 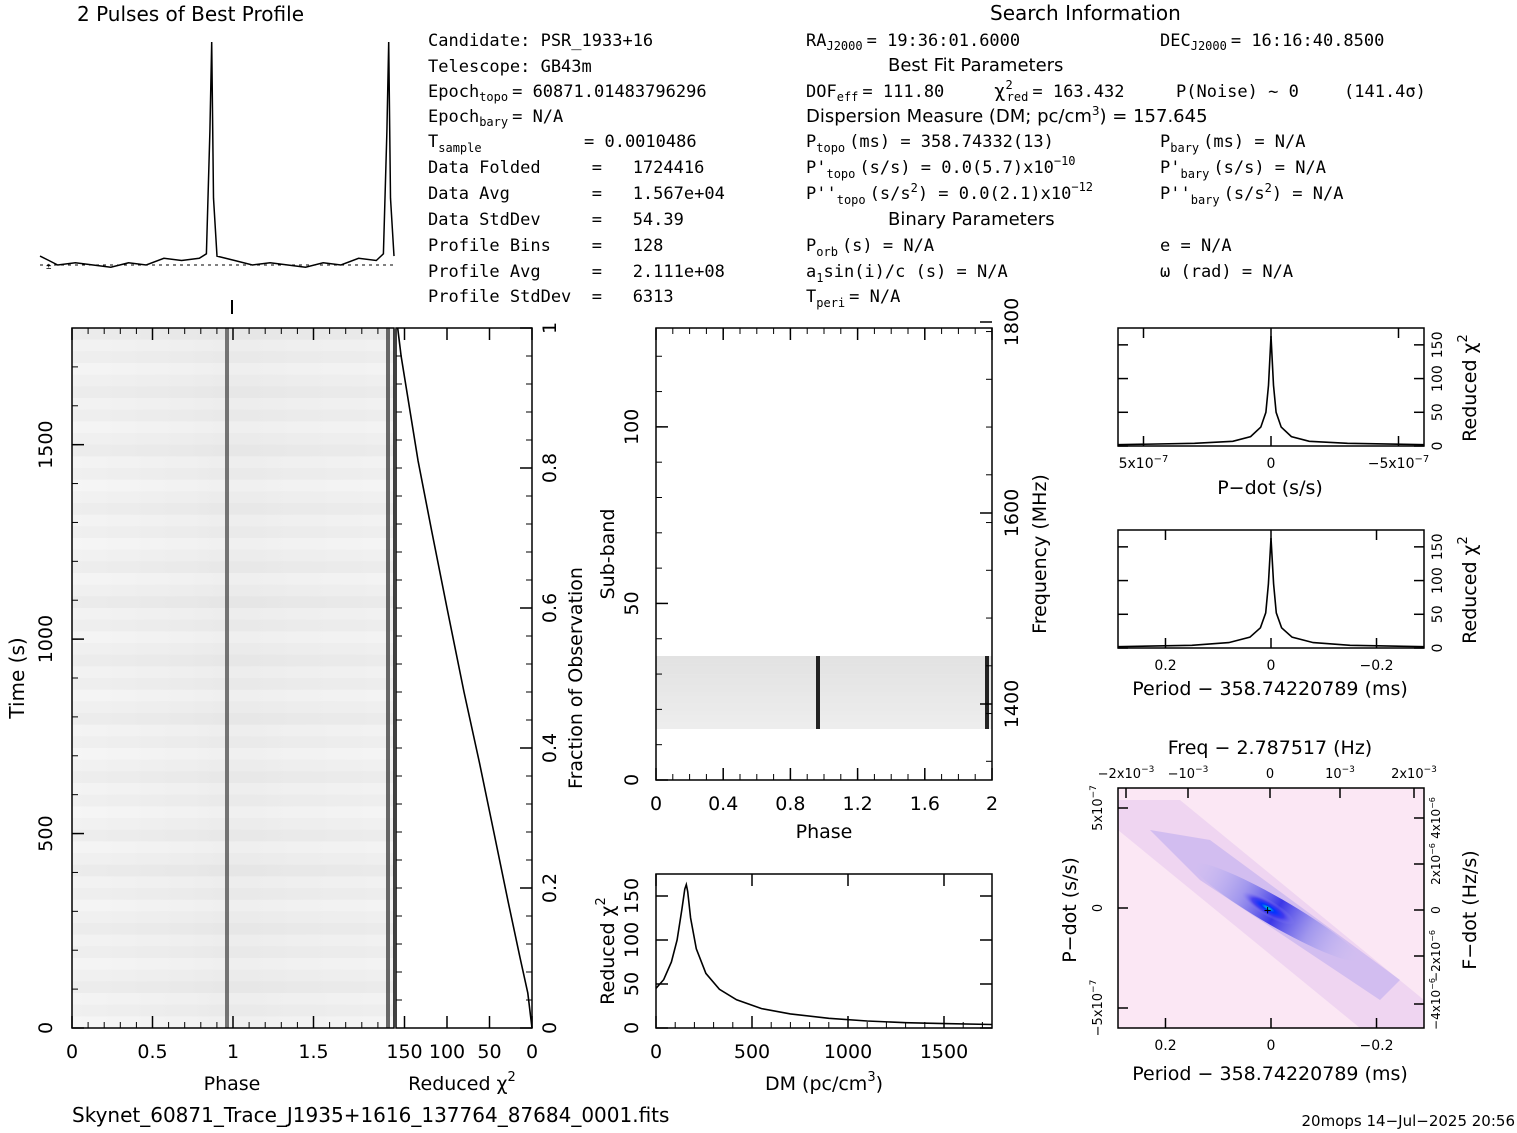 What do you see at coordinates (913, 42) in the screenshot?
I see `ra-line: RAJ2000 = 19:36:01.6000` at bounding box center [913, 42].